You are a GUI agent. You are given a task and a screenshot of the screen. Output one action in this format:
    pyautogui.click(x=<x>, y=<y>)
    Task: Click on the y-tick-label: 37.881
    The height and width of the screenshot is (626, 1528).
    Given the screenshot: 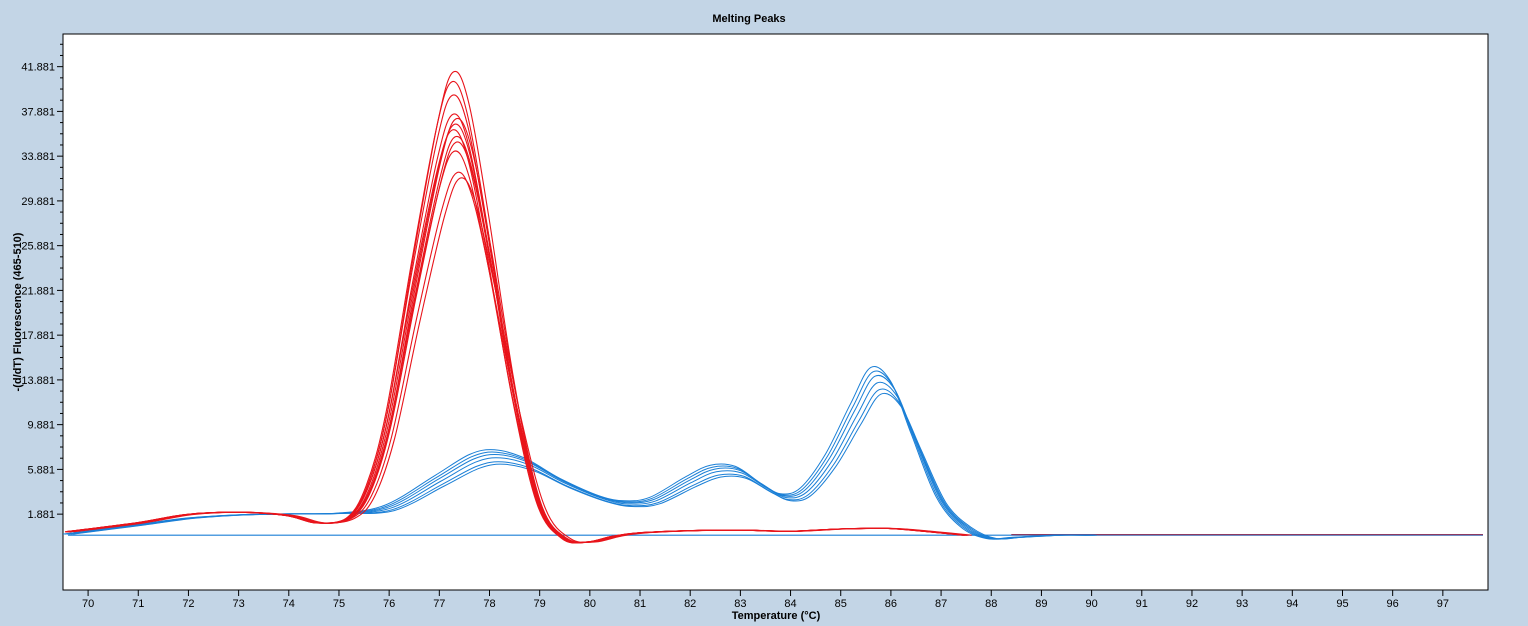 What is the action you would take?
    pyautogui.click(x=38, y=112)
    